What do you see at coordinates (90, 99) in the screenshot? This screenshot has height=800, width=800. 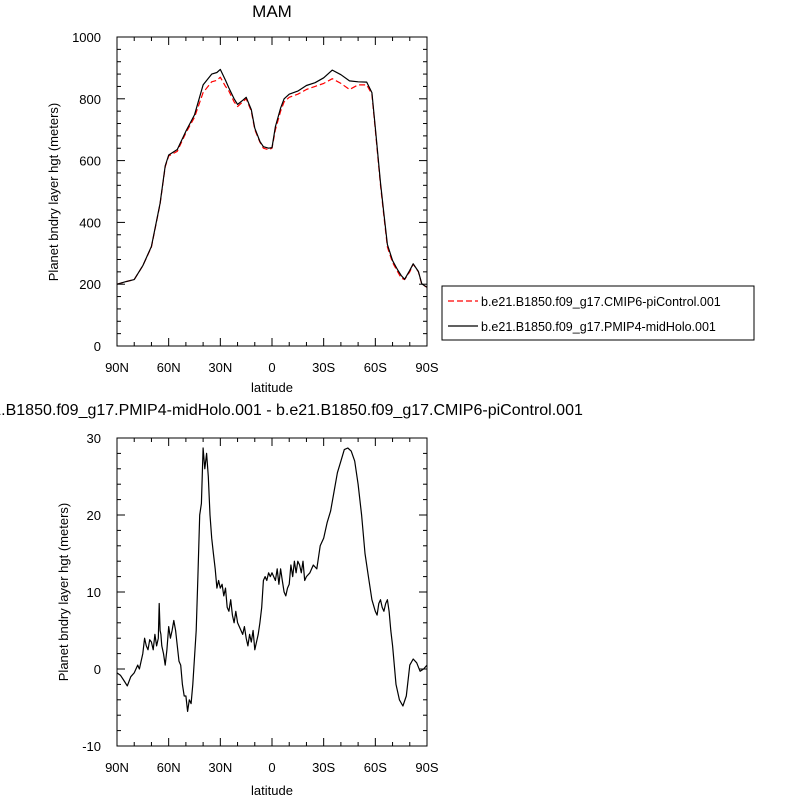 I see `top-y-tick-label: 800` at bounding box center [90, 99].